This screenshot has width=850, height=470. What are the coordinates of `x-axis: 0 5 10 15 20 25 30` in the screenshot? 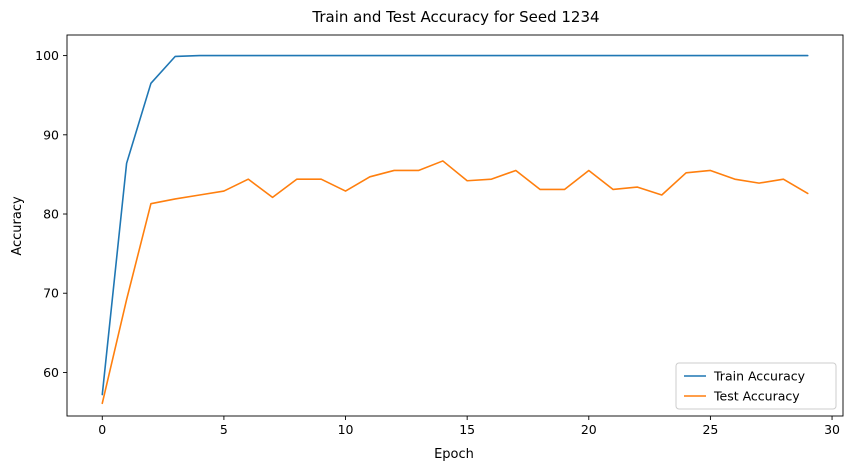 It's located at (469, 426).